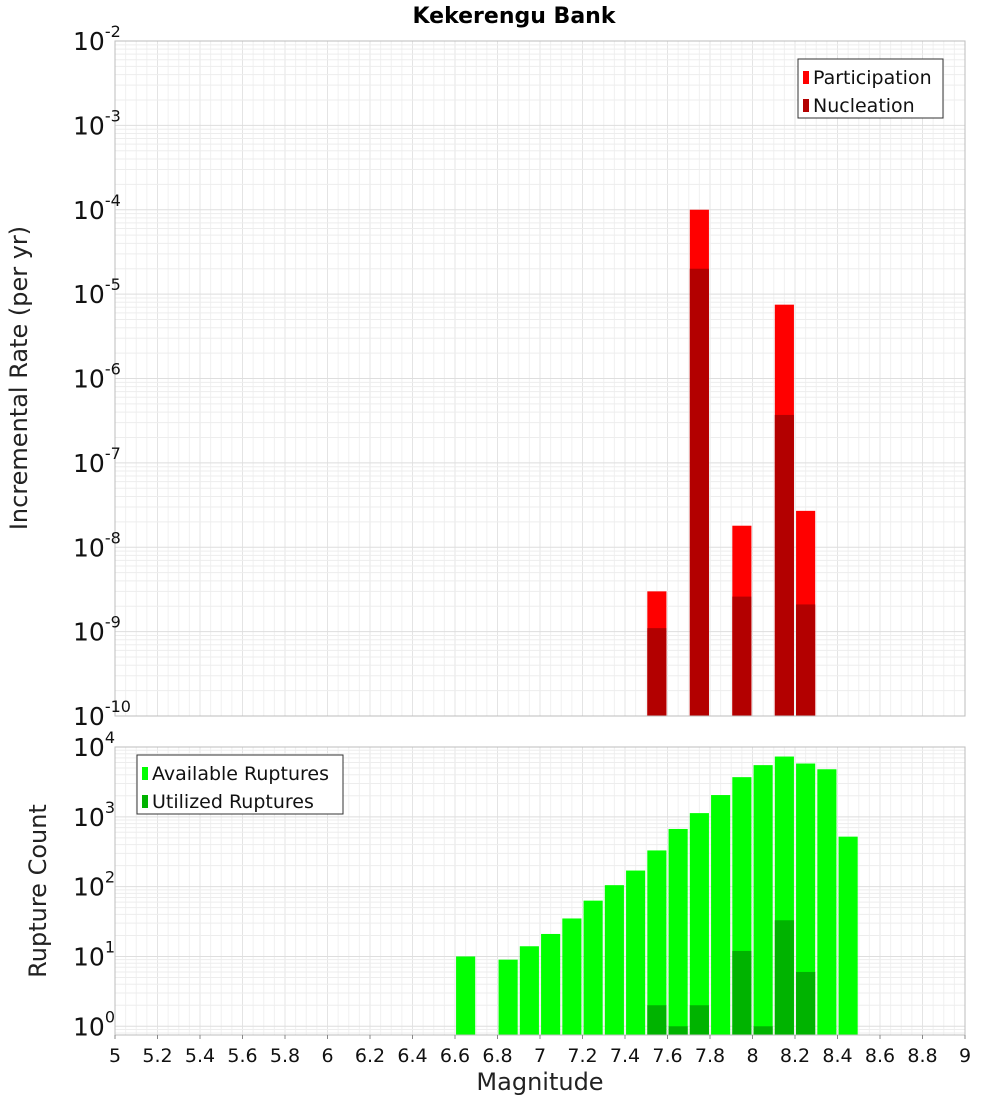 The height and width of the screenshot is (1100, 1000). What do you see at coordinates (667, 1056) in the screenshot?
I see `x-tick-label: 7.6` at bounding box center [667, 1056].